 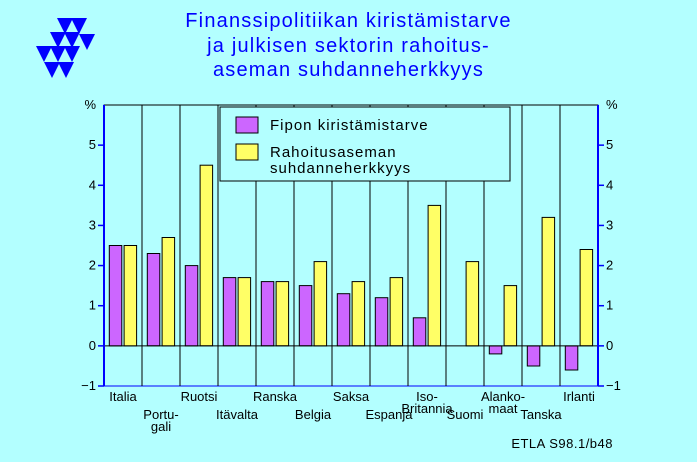 What do you see at coordinates (88, 385) in the screenshot?
I see `left-y-tick-label: −1` at bounding box center [88, 385].